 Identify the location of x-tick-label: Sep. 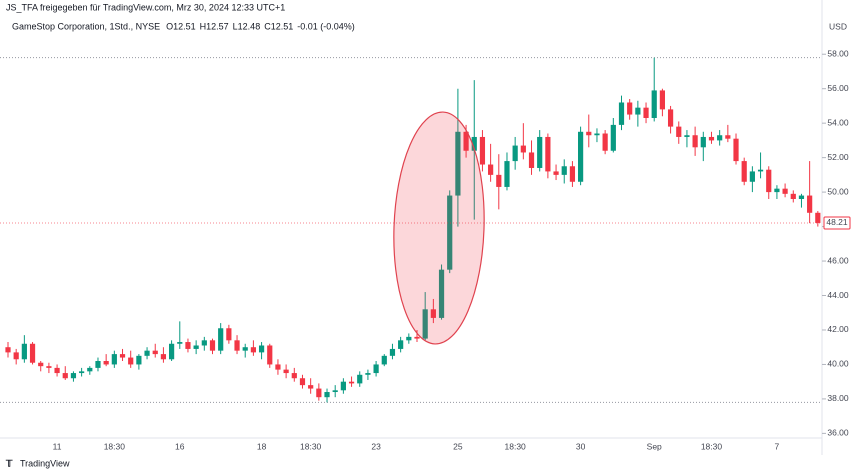
(654, 446).